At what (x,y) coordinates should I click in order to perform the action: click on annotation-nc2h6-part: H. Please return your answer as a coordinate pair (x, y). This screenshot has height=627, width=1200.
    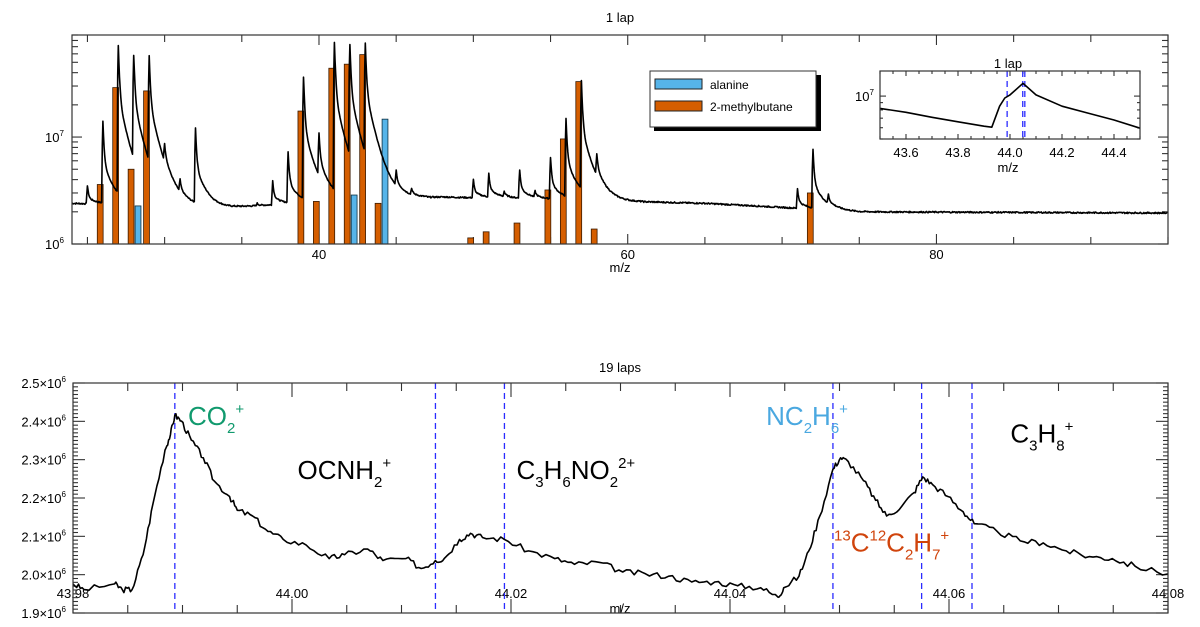
    Looking at the image, I should click on (821, 416).